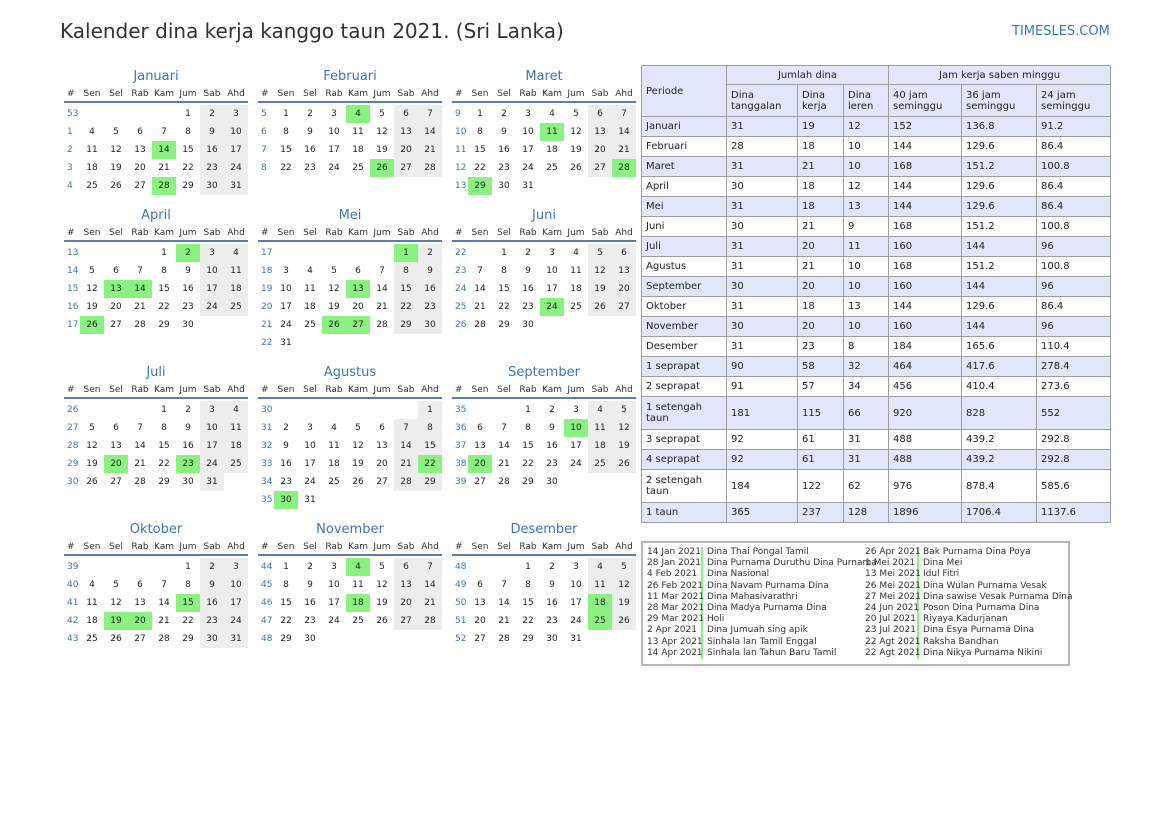 Image resolution: width=1169 pixels, height=827 pixels. I want to click on day-cell: 4, so click(236, 253).